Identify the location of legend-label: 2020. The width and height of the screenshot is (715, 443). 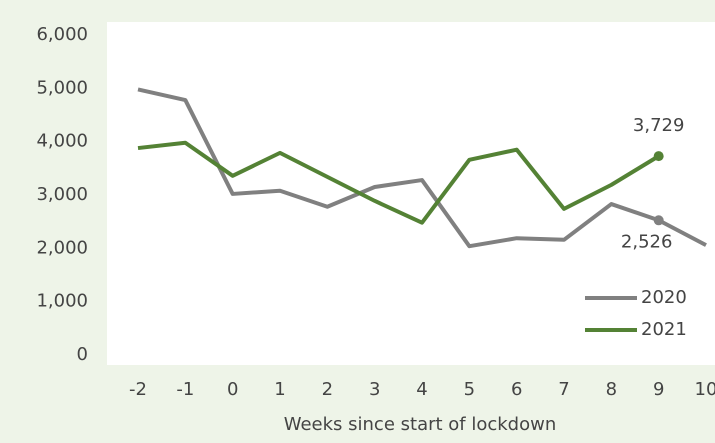
(664, 297).